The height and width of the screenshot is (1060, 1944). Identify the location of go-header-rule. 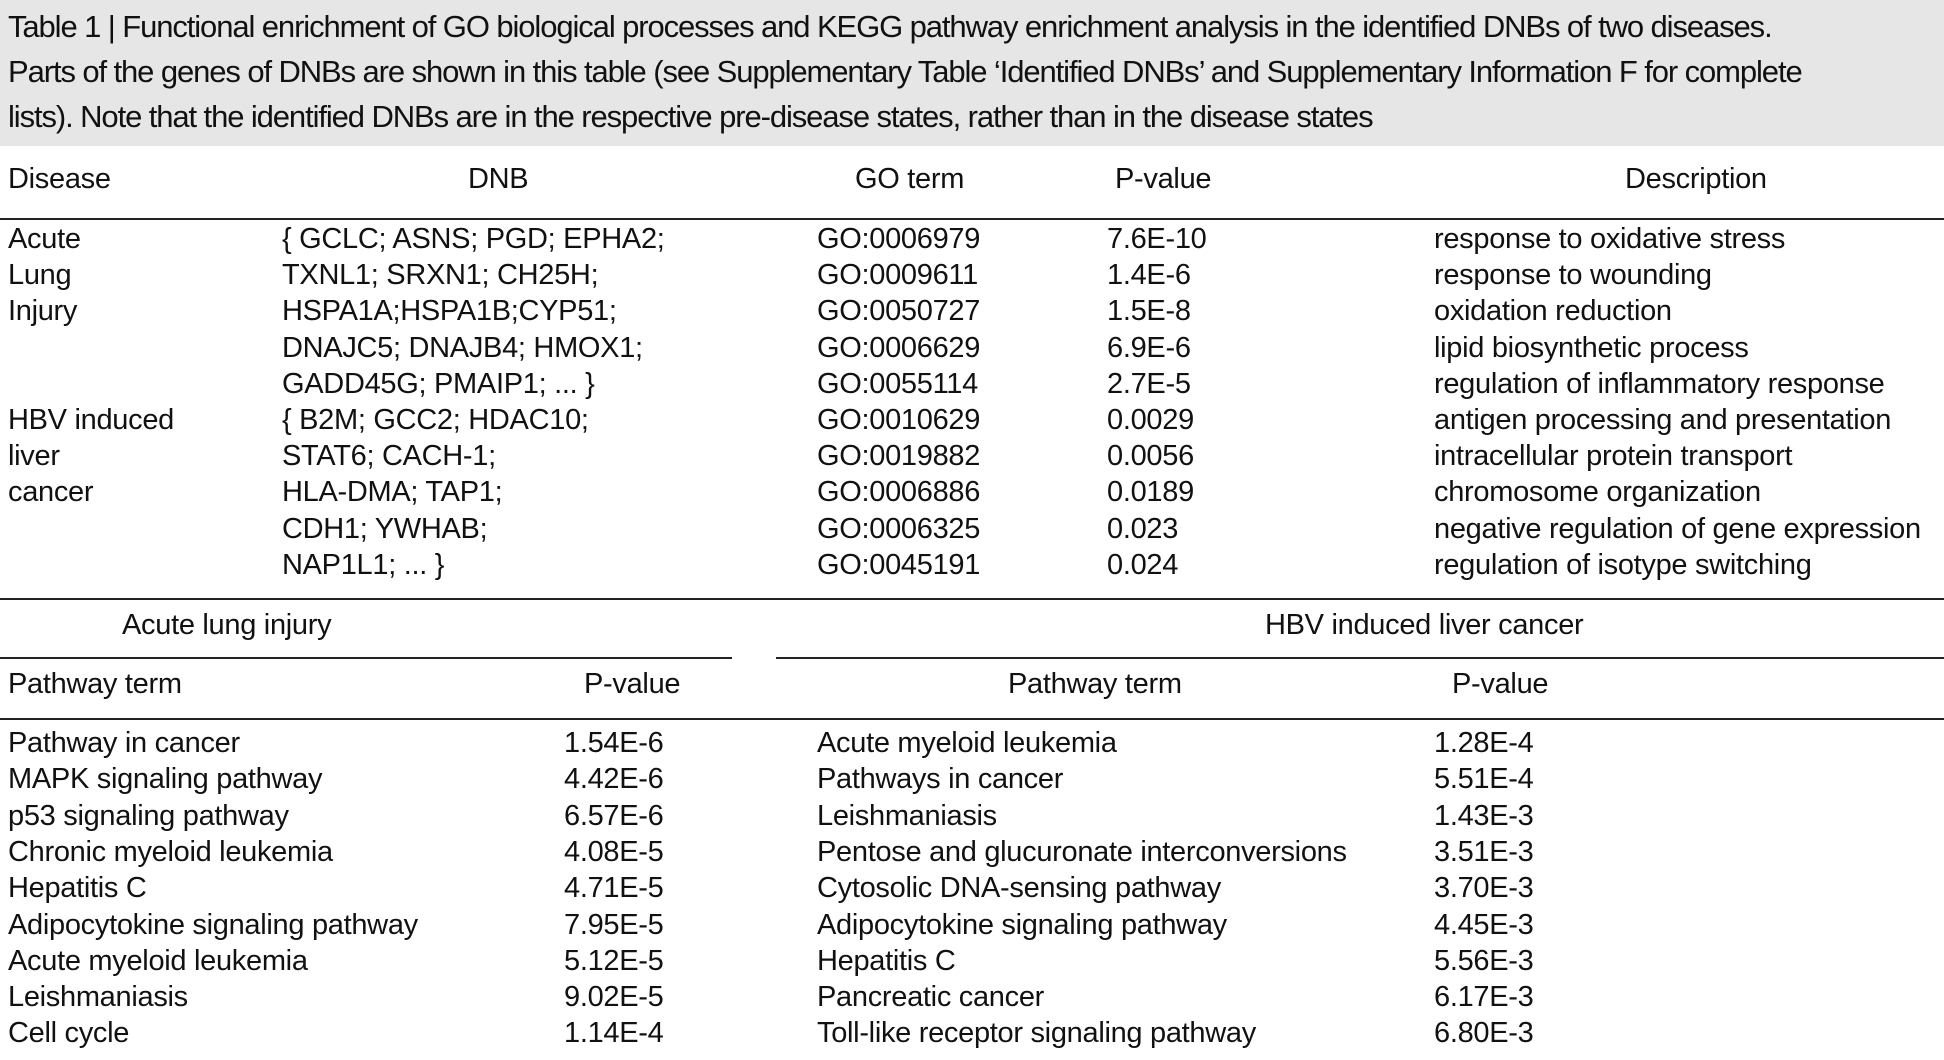
(972, 219).